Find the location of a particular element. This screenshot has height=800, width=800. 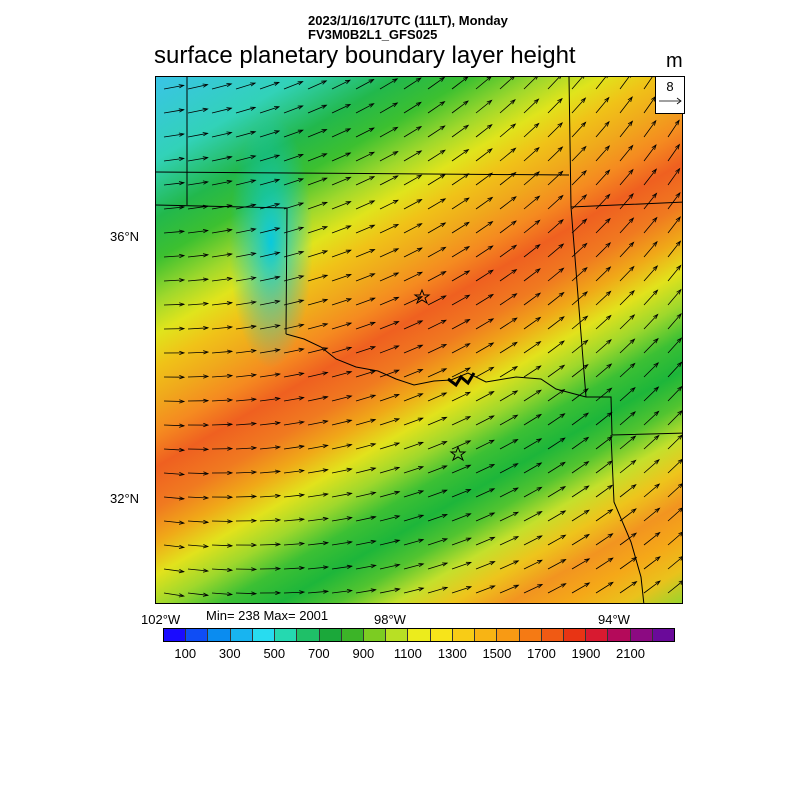

dallas-star is located at coordinates (458, 453).